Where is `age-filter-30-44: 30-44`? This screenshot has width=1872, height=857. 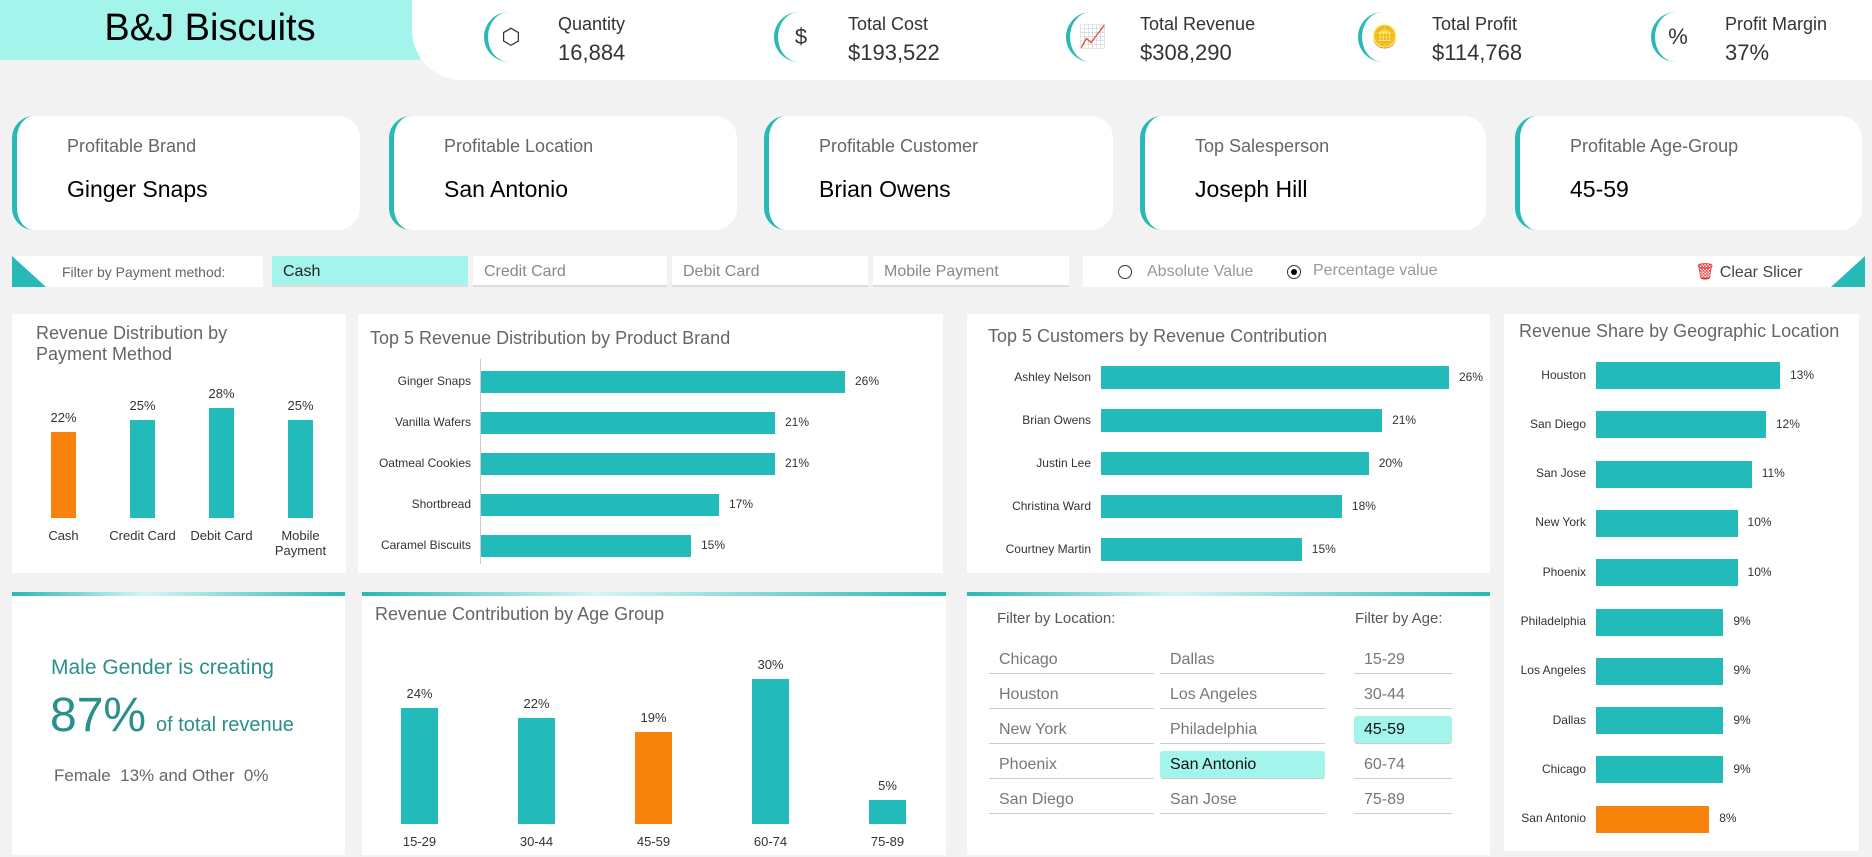 age-filter-30-44: 30-44 is located at coordinates (1403, 695).